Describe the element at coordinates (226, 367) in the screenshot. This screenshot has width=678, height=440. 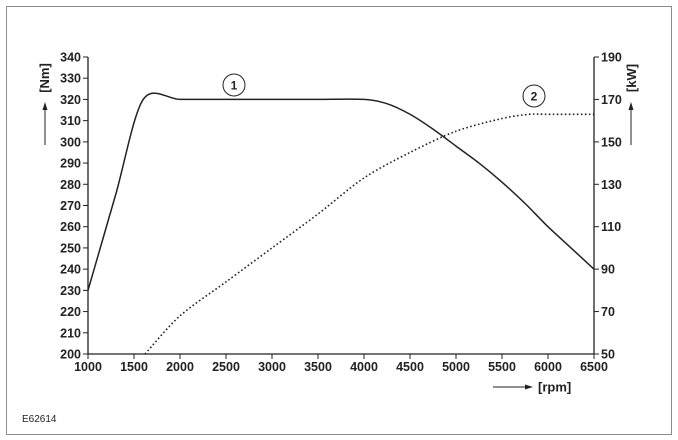
I see `x-tick-label: 2500` at that location.